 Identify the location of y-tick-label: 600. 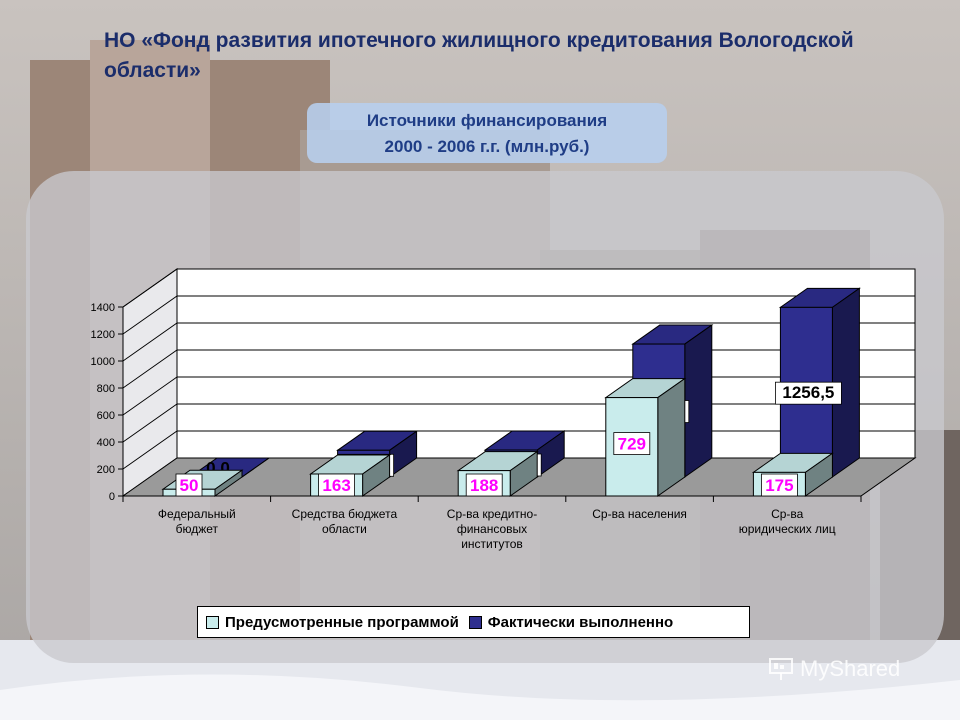
(106, 416).